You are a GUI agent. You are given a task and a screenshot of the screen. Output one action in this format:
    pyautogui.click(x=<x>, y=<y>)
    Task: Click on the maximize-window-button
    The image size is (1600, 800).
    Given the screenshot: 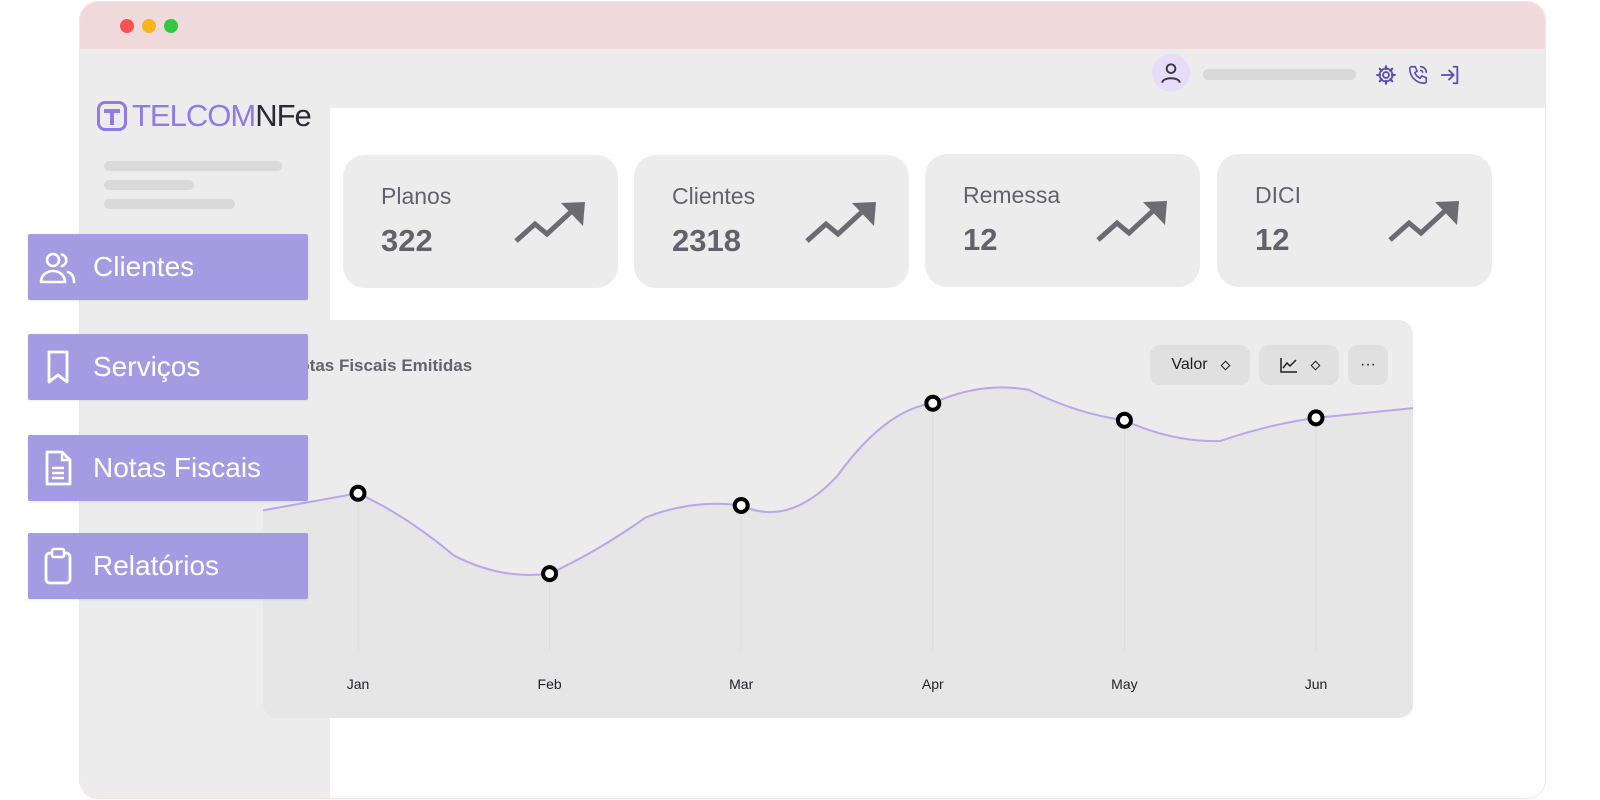 What is the action you would take?
    pyautogui.click(x=171, y=26)
    